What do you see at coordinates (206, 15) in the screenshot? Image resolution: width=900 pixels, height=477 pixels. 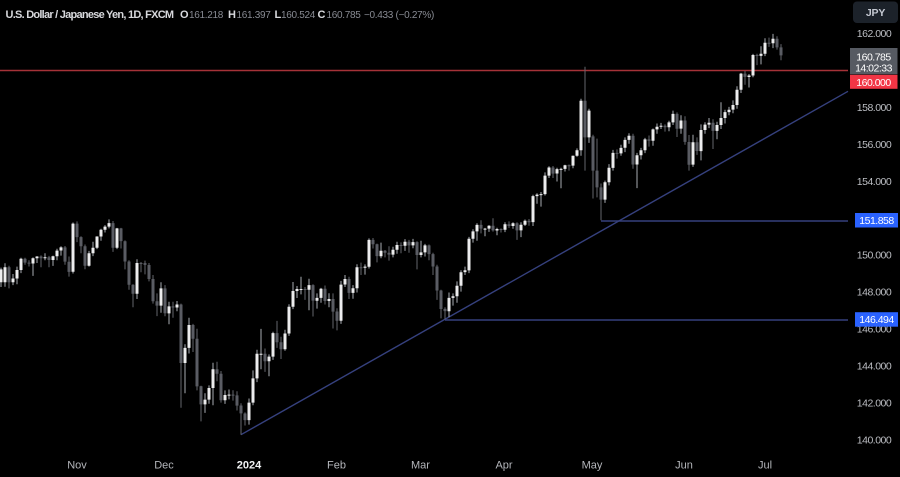 I see `svg-text: 161.218` at bounding box center [206, 15].